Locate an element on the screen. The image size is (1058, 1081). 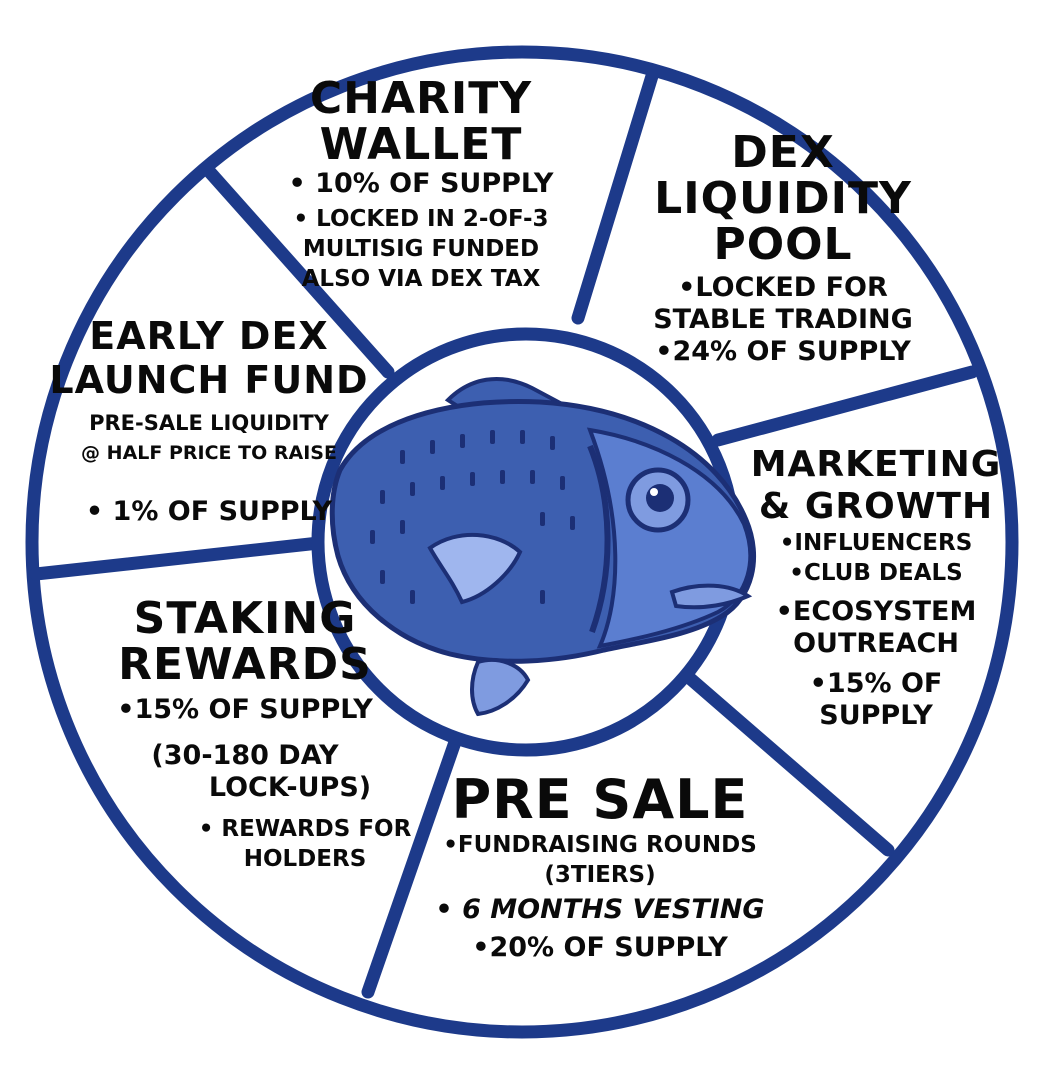
dex-title-line2: LIQUIDITY is located at coordinates (783, 198).